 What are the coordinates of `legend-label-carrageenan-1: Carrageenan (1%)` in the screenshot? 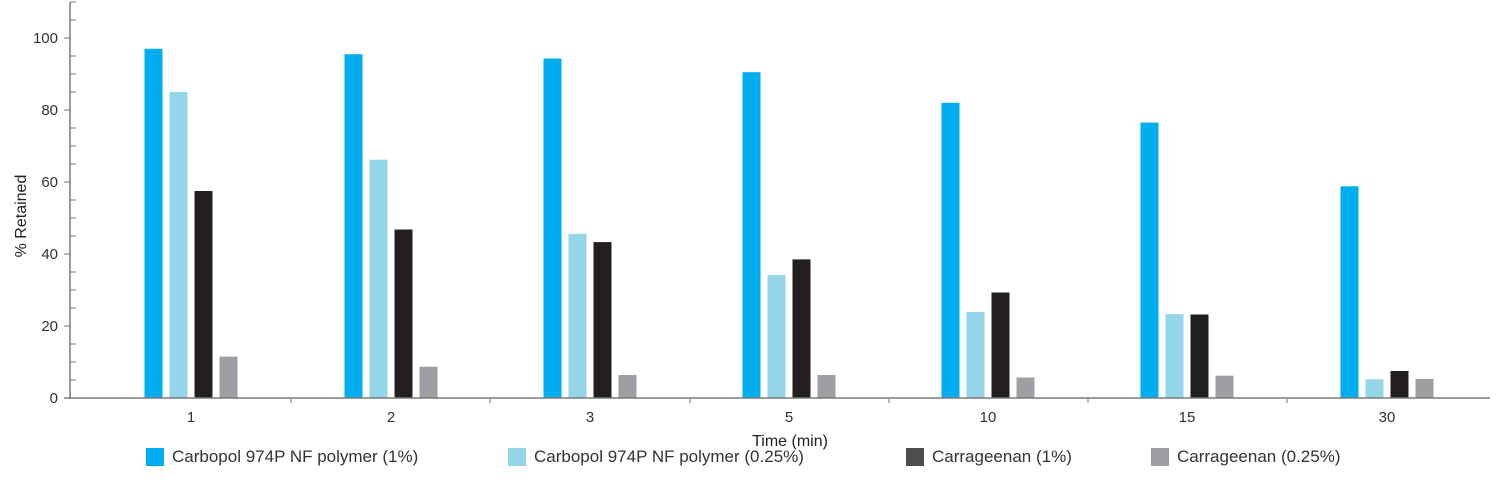 It's located at (1002, 456).